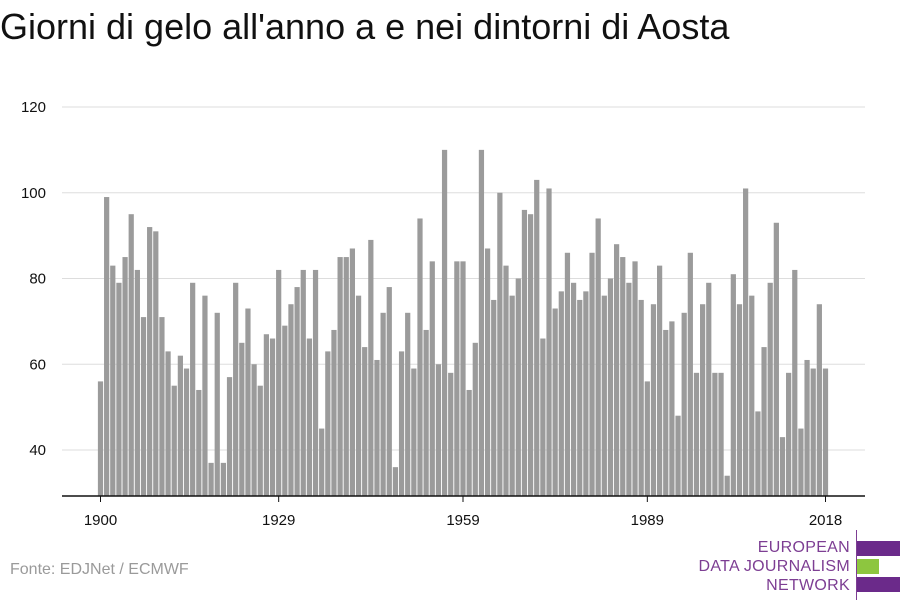  What do you see at coordinates (383, 404) in the screenshot?
I see `bar-1946` at bounding box center [383, 404].